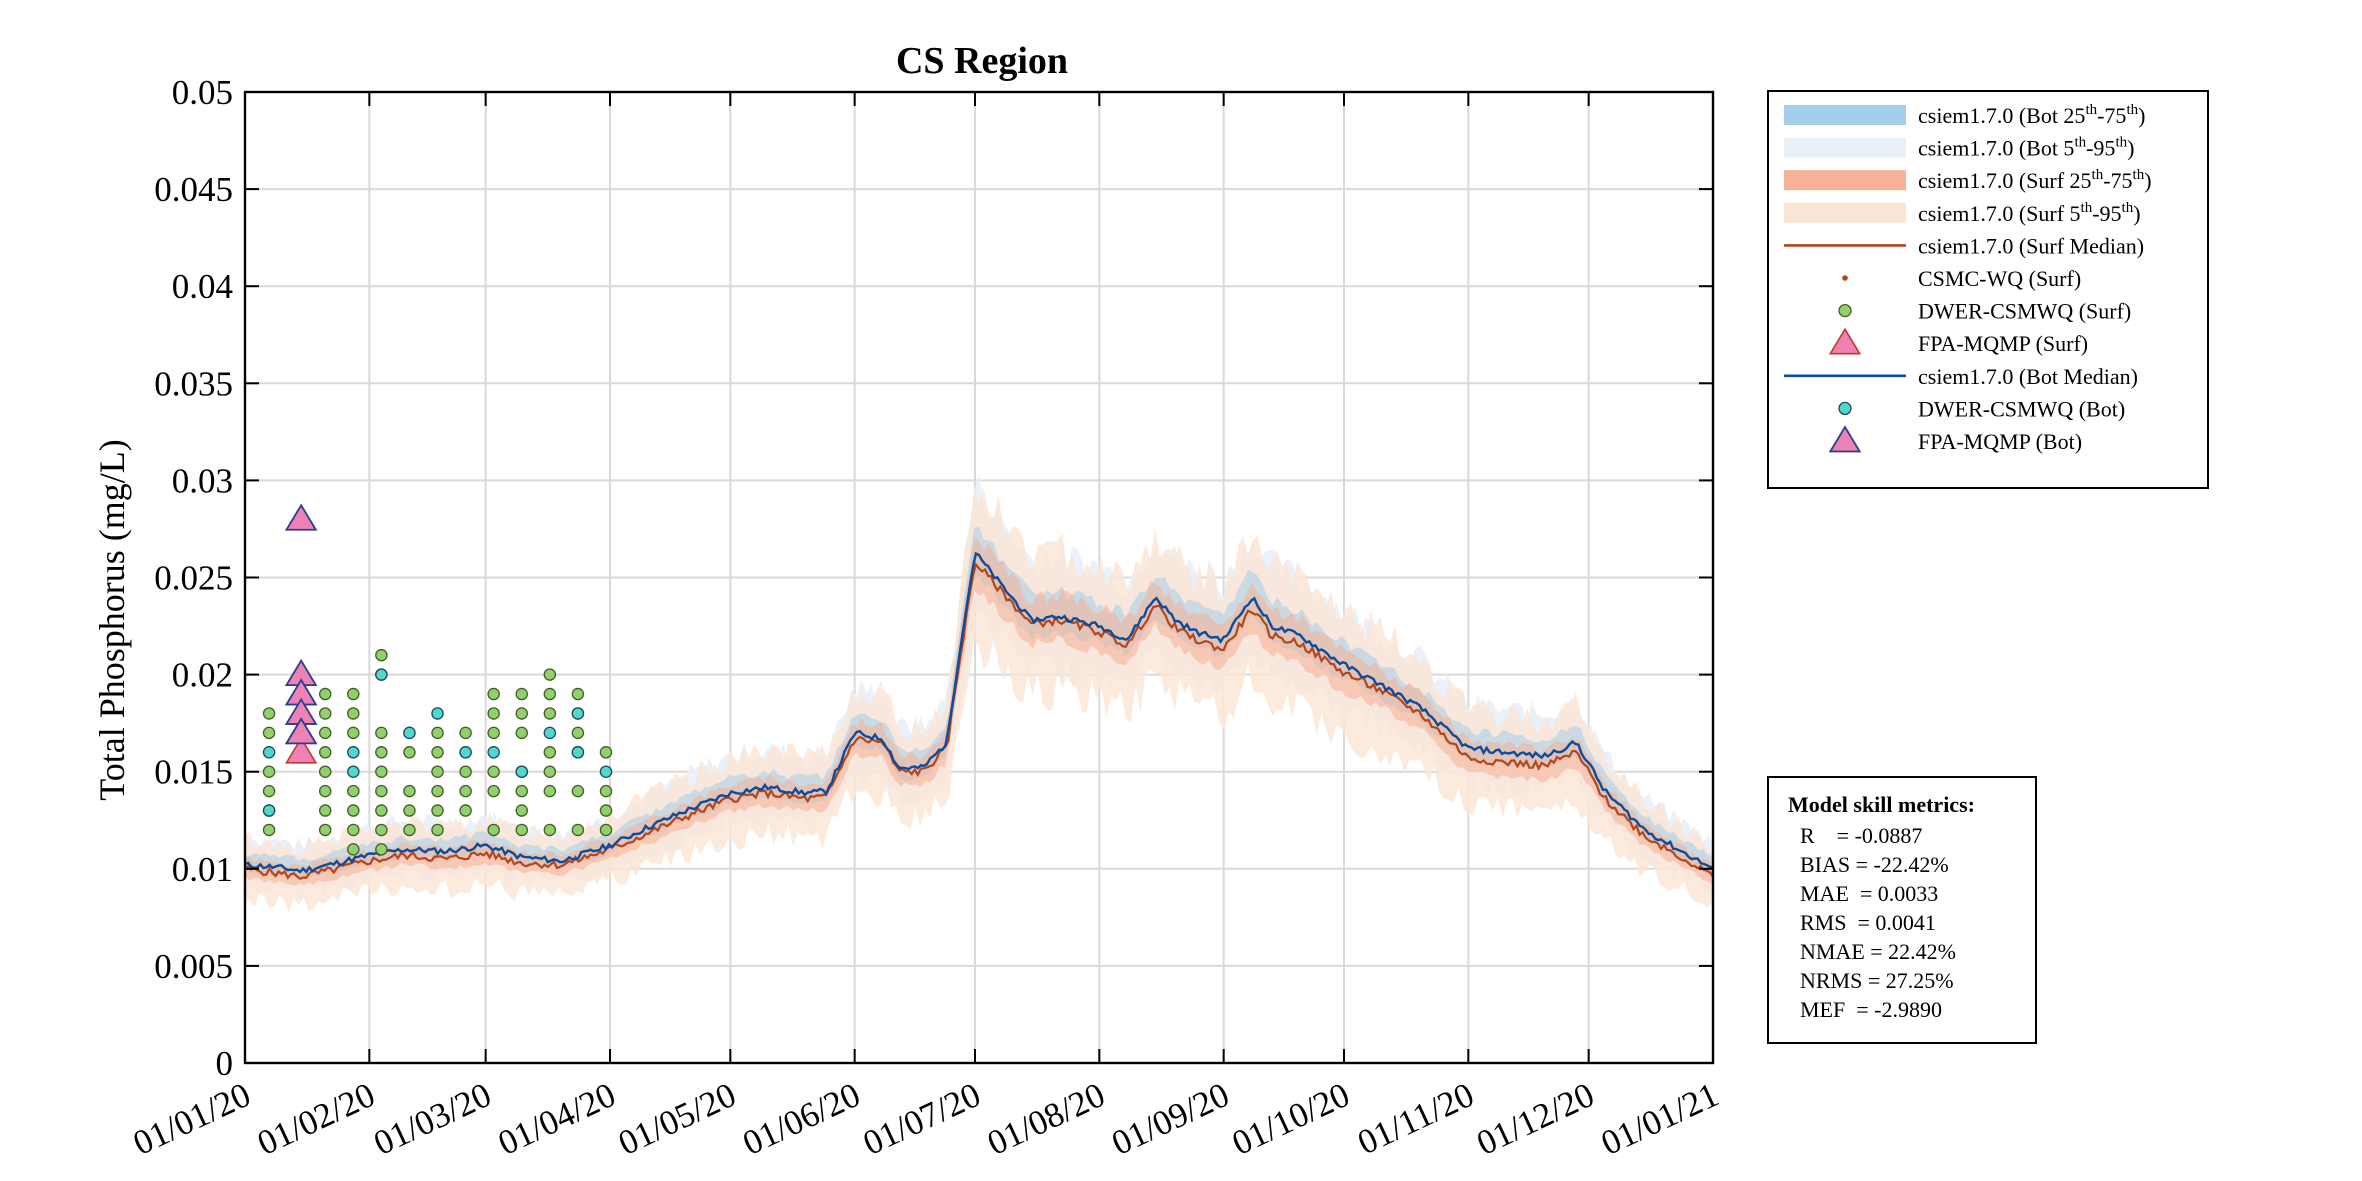  Describe the element at coordinates (2001, 115) in the screenshot. I see `legend-label-part: csiem1.7.0 (Bot 25` at that location.